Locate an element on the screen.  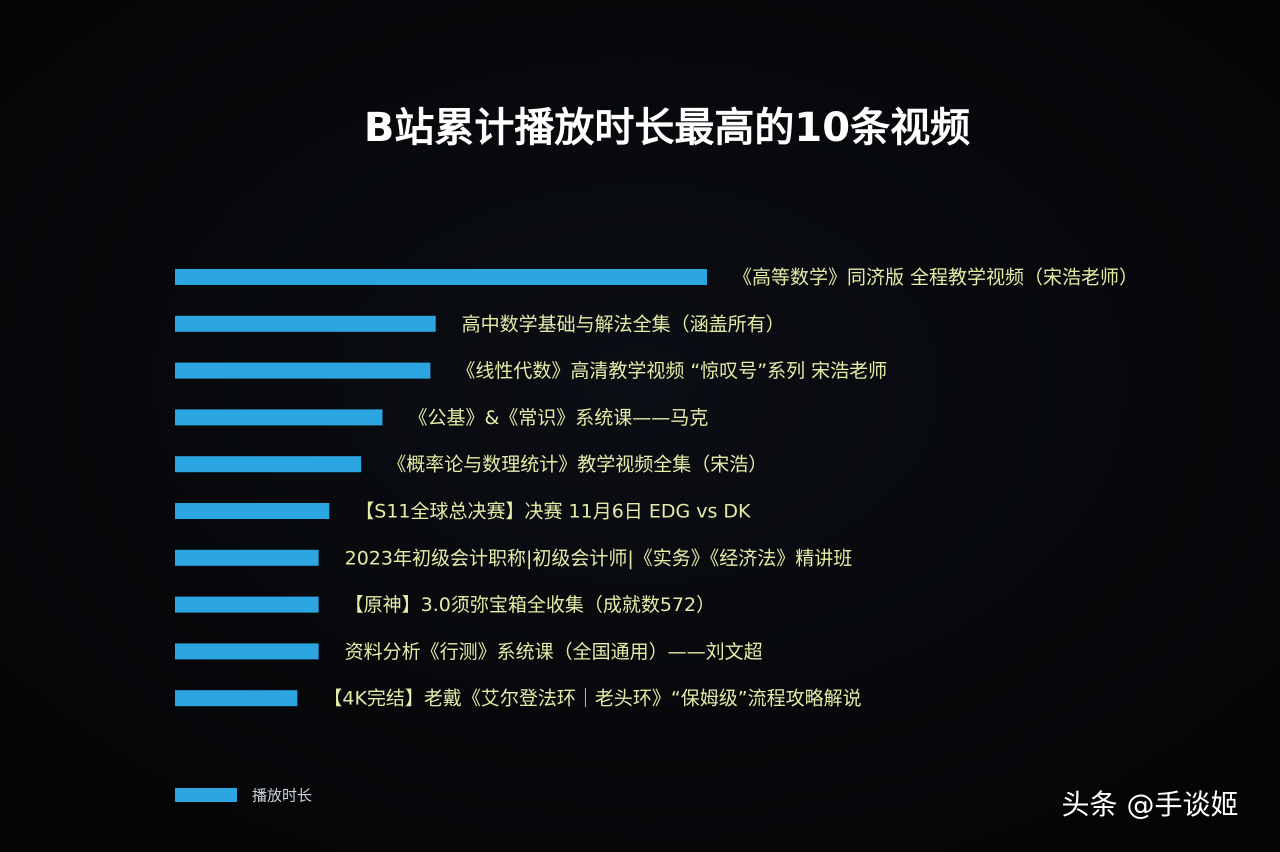
bar-label: 【原神】3.0须弥宝箱全收集（成就数572） is located at coordinates (530, 605).